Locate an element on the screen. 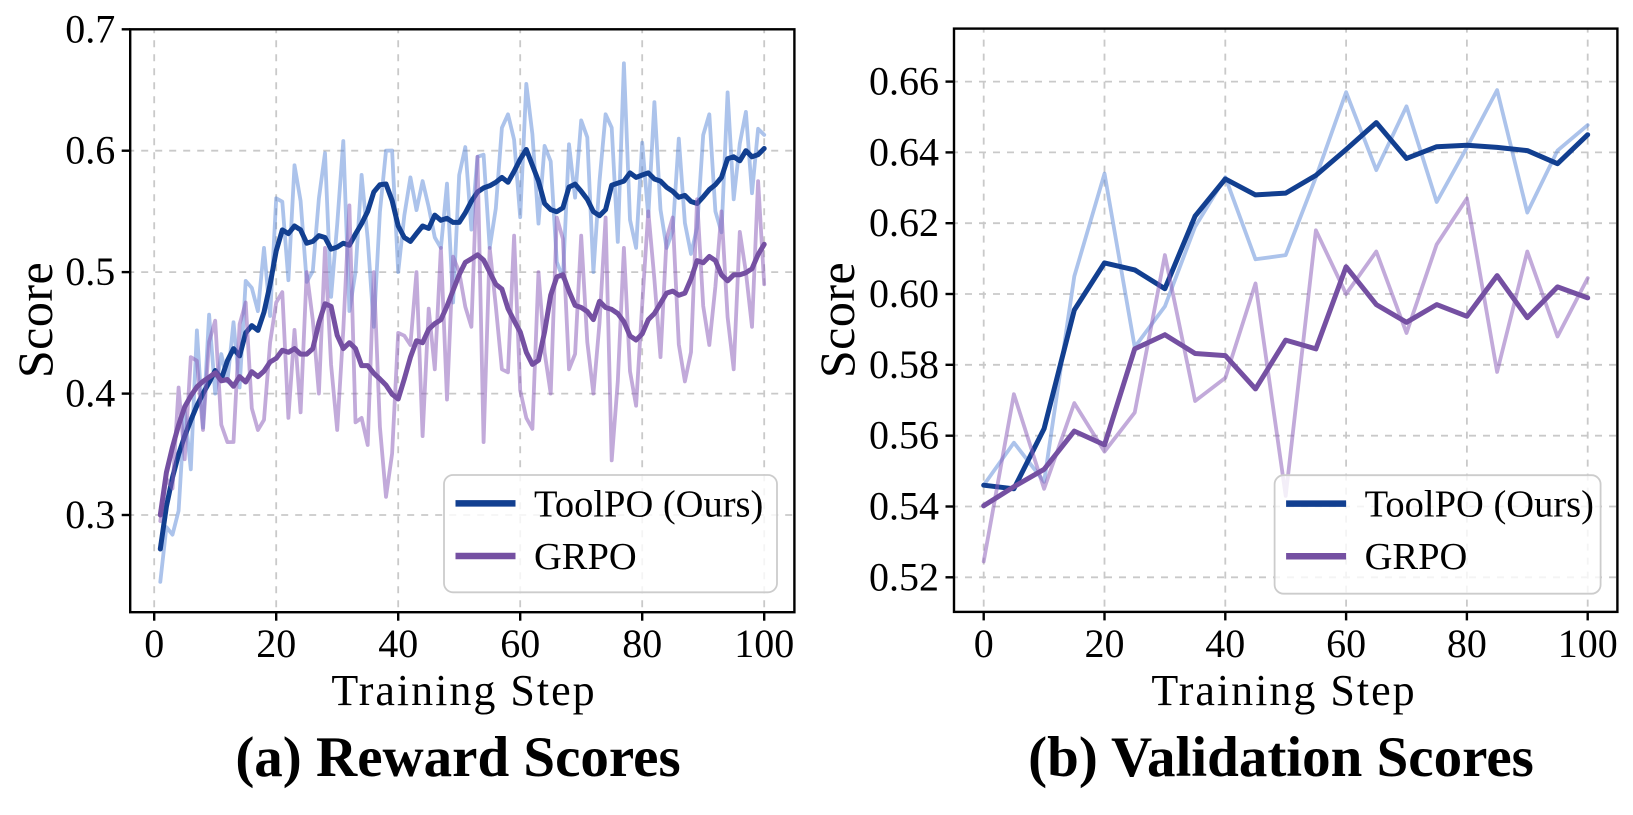  svg-text: 0.56 is located at coordinates (904, 435).